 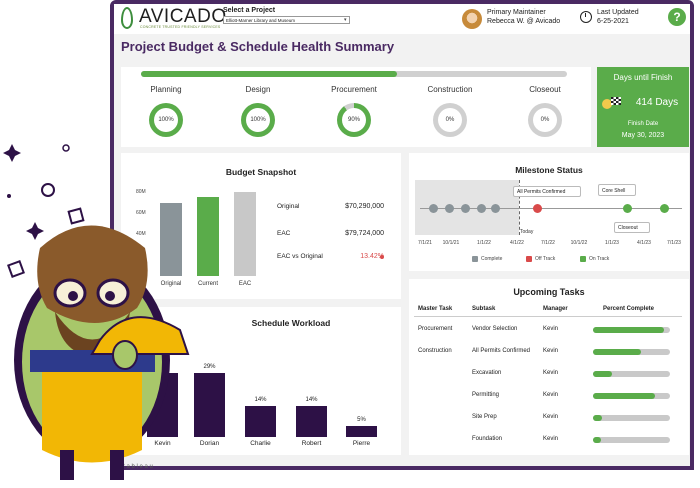 I want to click on chevron-down-icon: ▾, so click(x=345, y=20).